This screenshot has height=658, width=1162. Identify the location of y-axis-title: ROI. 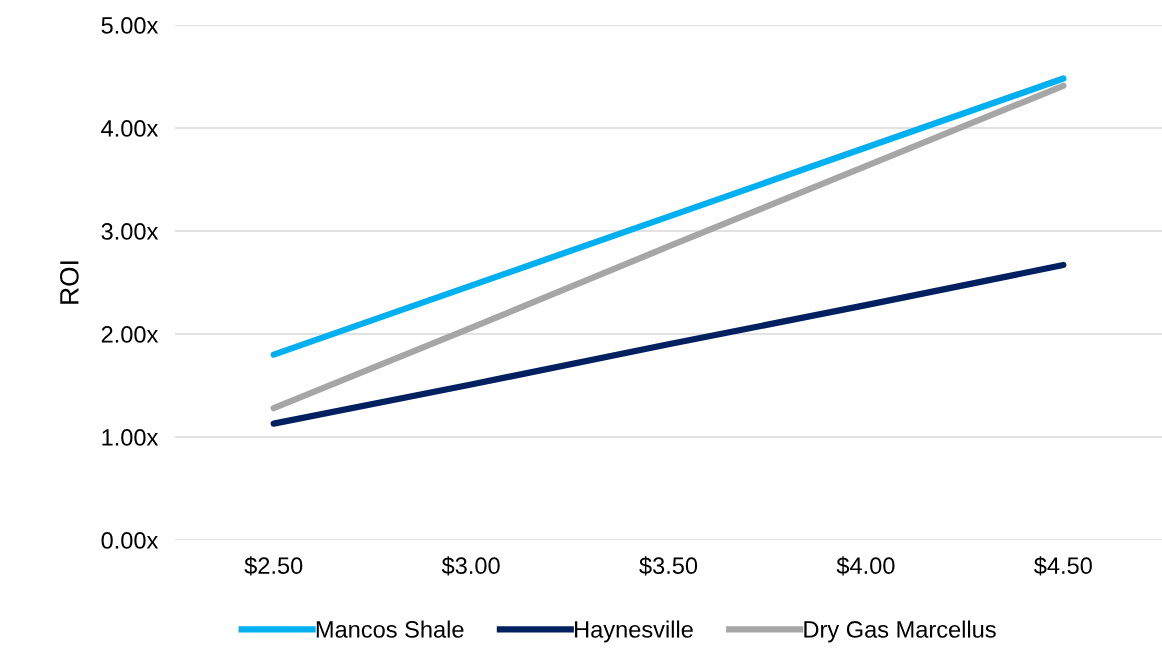
(69, 282).